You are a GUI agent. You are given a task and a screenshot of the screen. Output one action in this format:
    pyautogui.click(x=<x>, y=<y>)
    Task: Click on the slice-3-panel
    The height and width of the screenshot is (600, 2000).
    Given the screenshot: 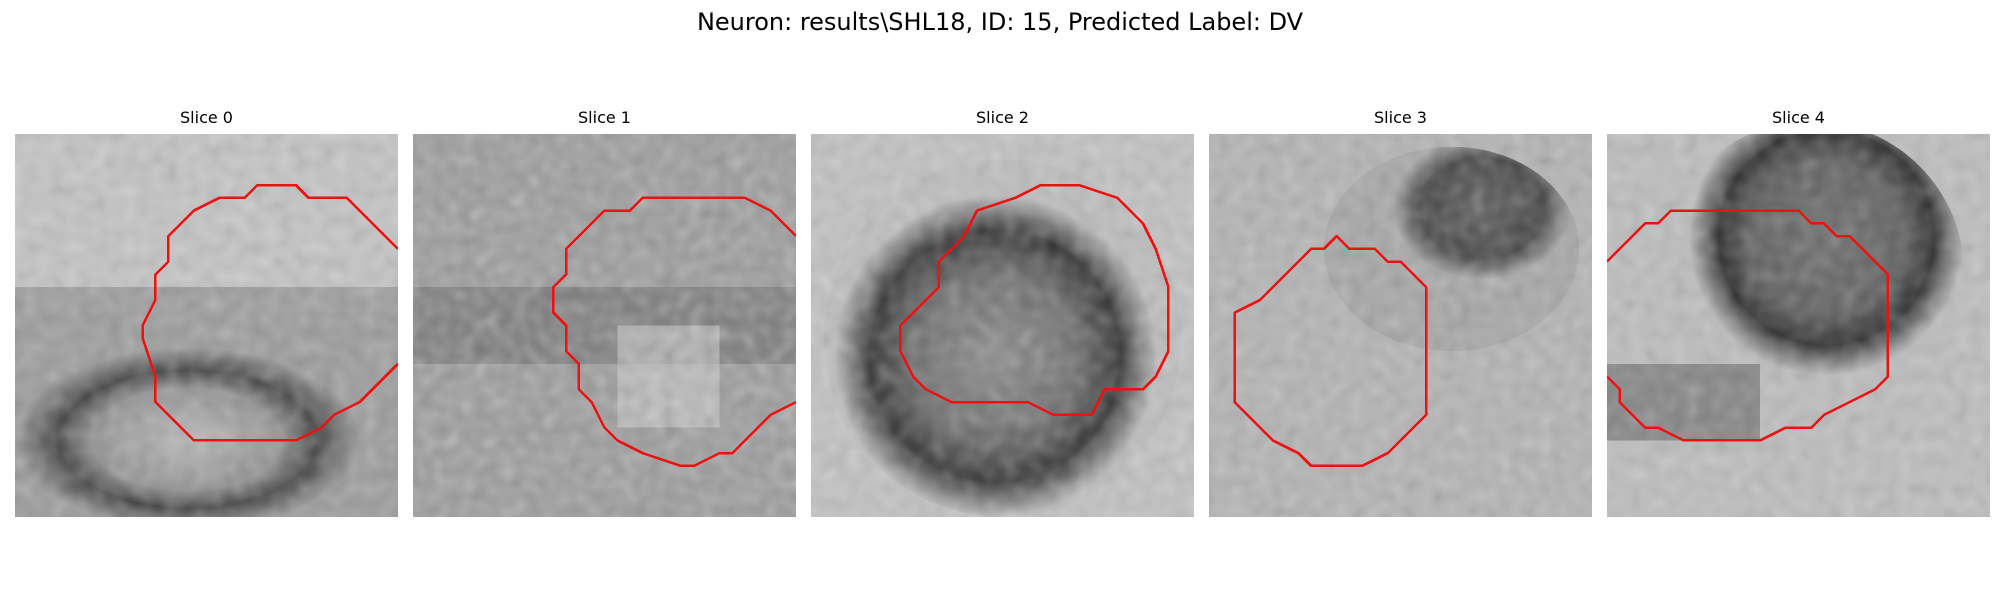 What is the action you would take?
    pyautogui.click(x=1400, y=325)
    